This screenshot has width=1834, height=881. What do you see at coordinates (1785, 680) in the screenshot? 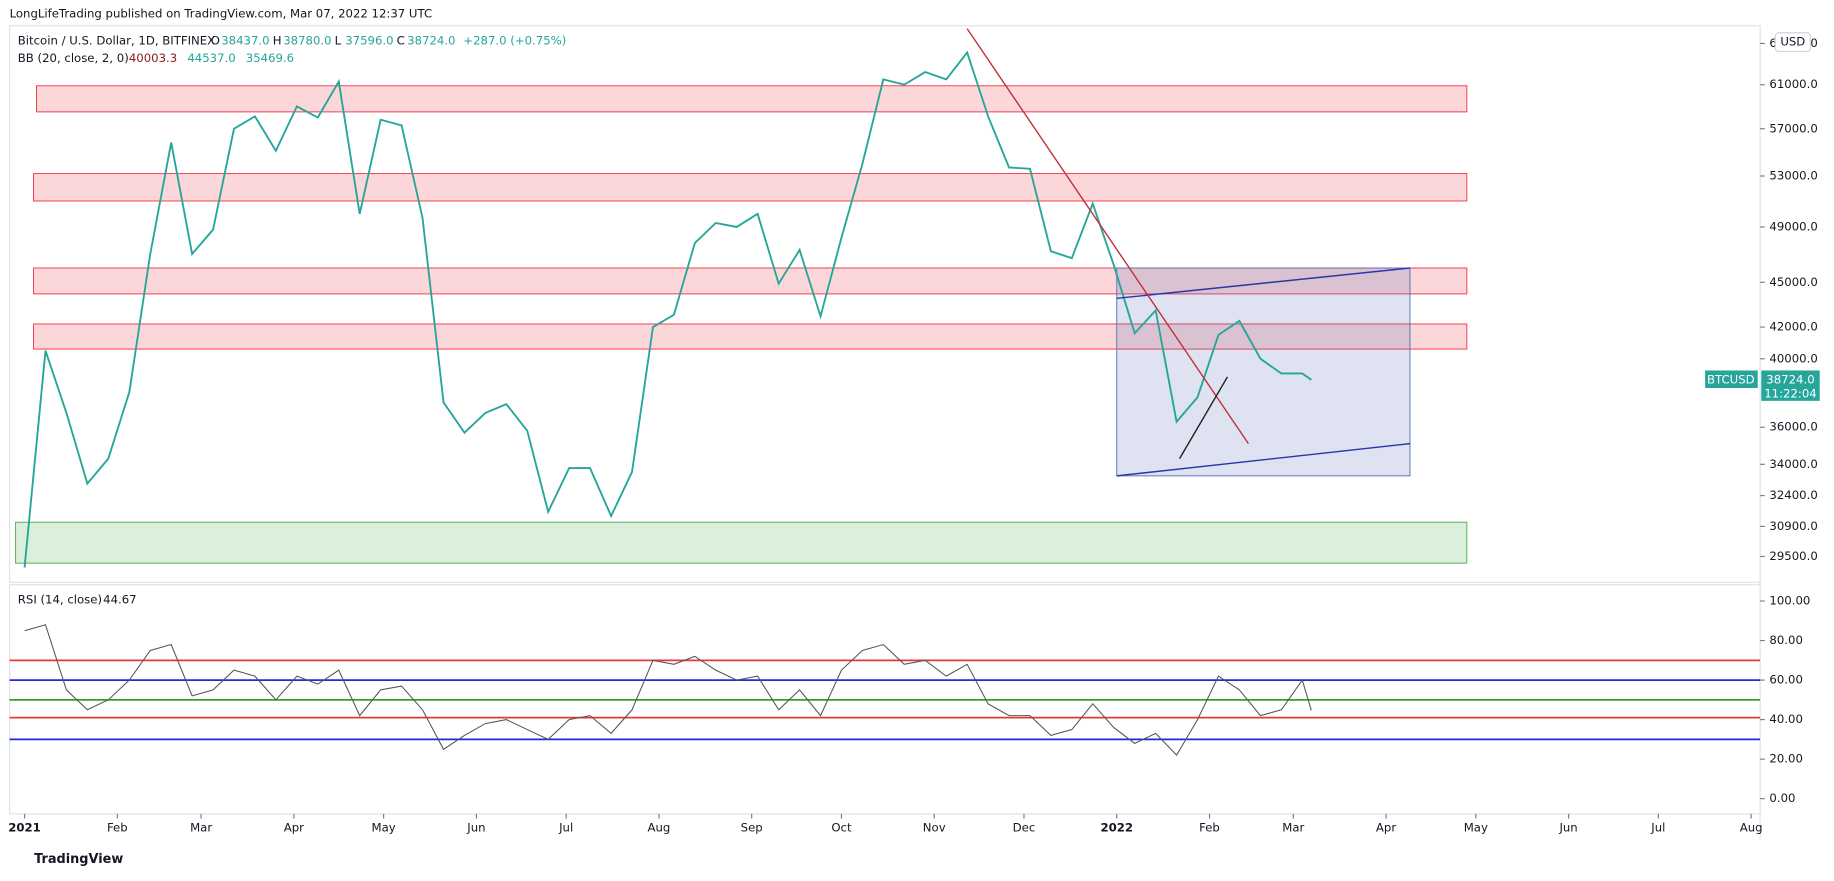
I see `rsi-tick-label: 60.00` at bounding box center [1785, 680].